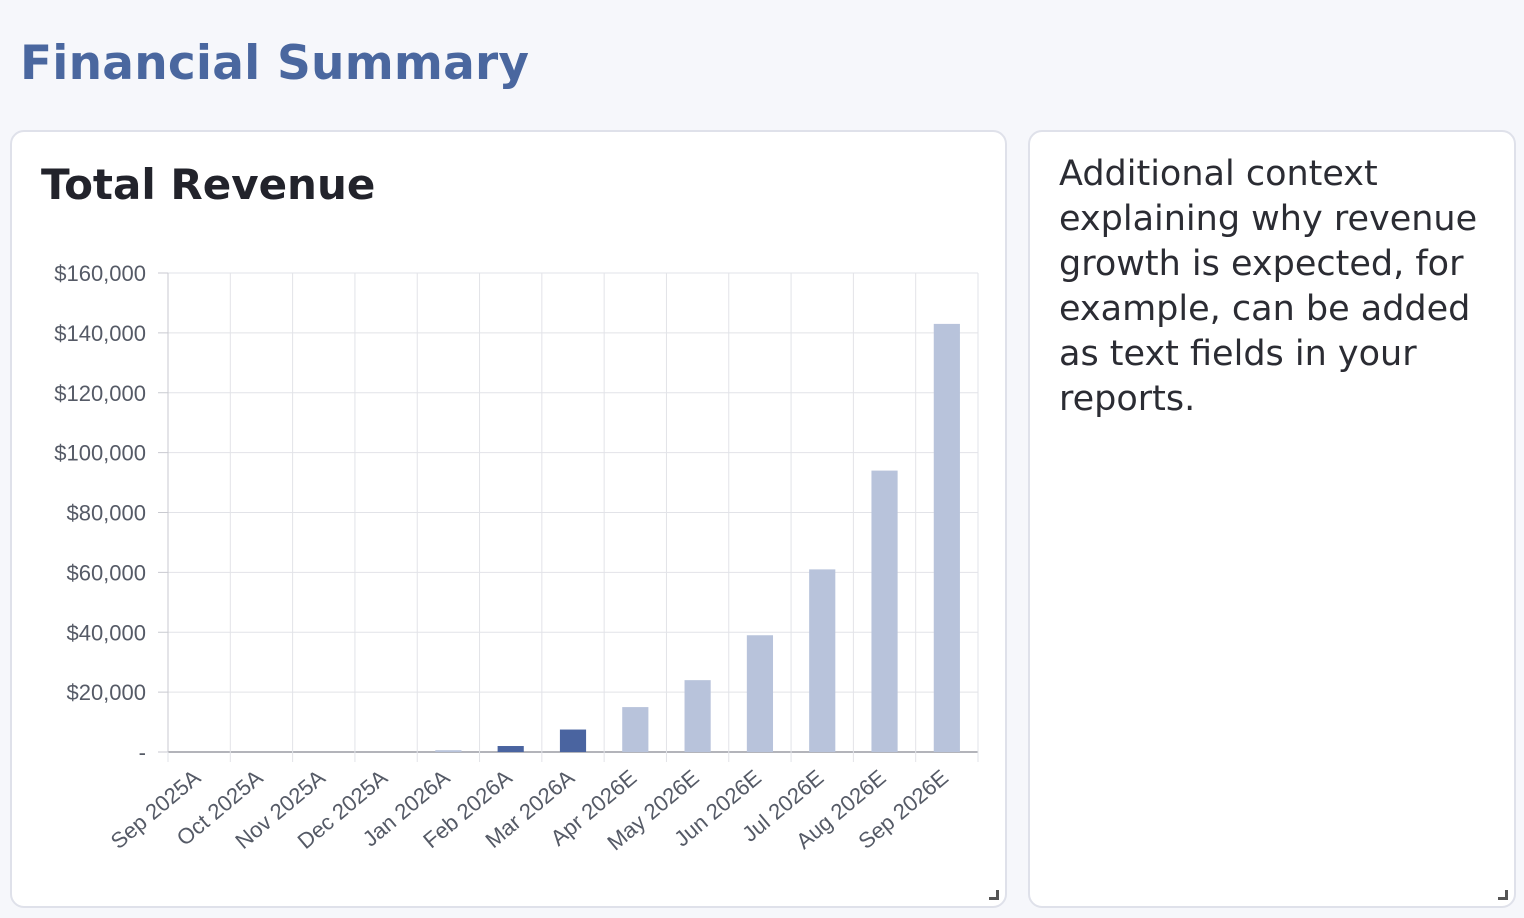  What do you see at coordinates (573, 740) in the screenshot?
I see `bar-mar-2026a` at bounding box center [573, 740].